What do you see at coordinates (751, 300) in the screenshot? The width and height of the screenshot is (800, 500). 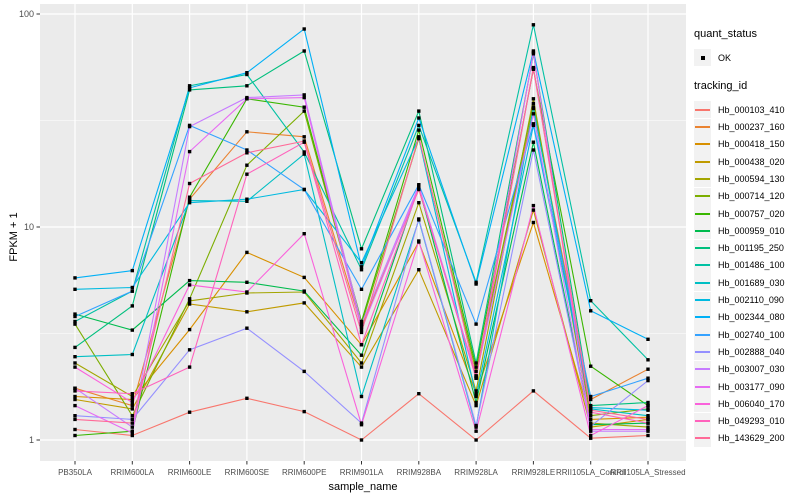 I see `legend-entry-label: Hb_002110_090` at bounding box center [751, 300].